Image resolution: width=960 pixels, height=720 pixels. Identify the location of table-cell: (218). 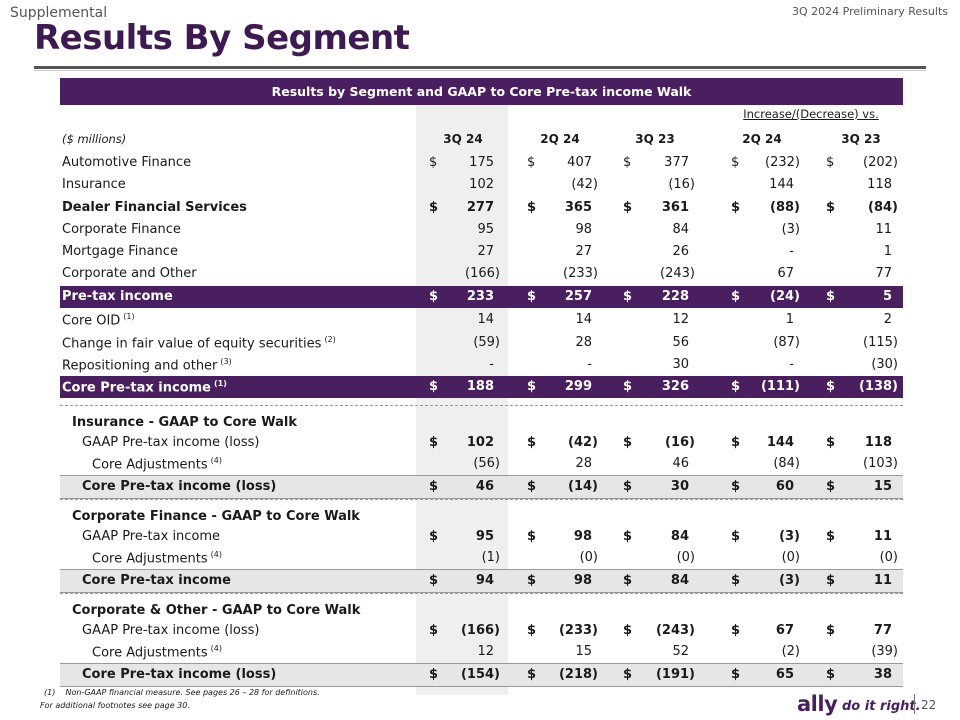
(578, 674).